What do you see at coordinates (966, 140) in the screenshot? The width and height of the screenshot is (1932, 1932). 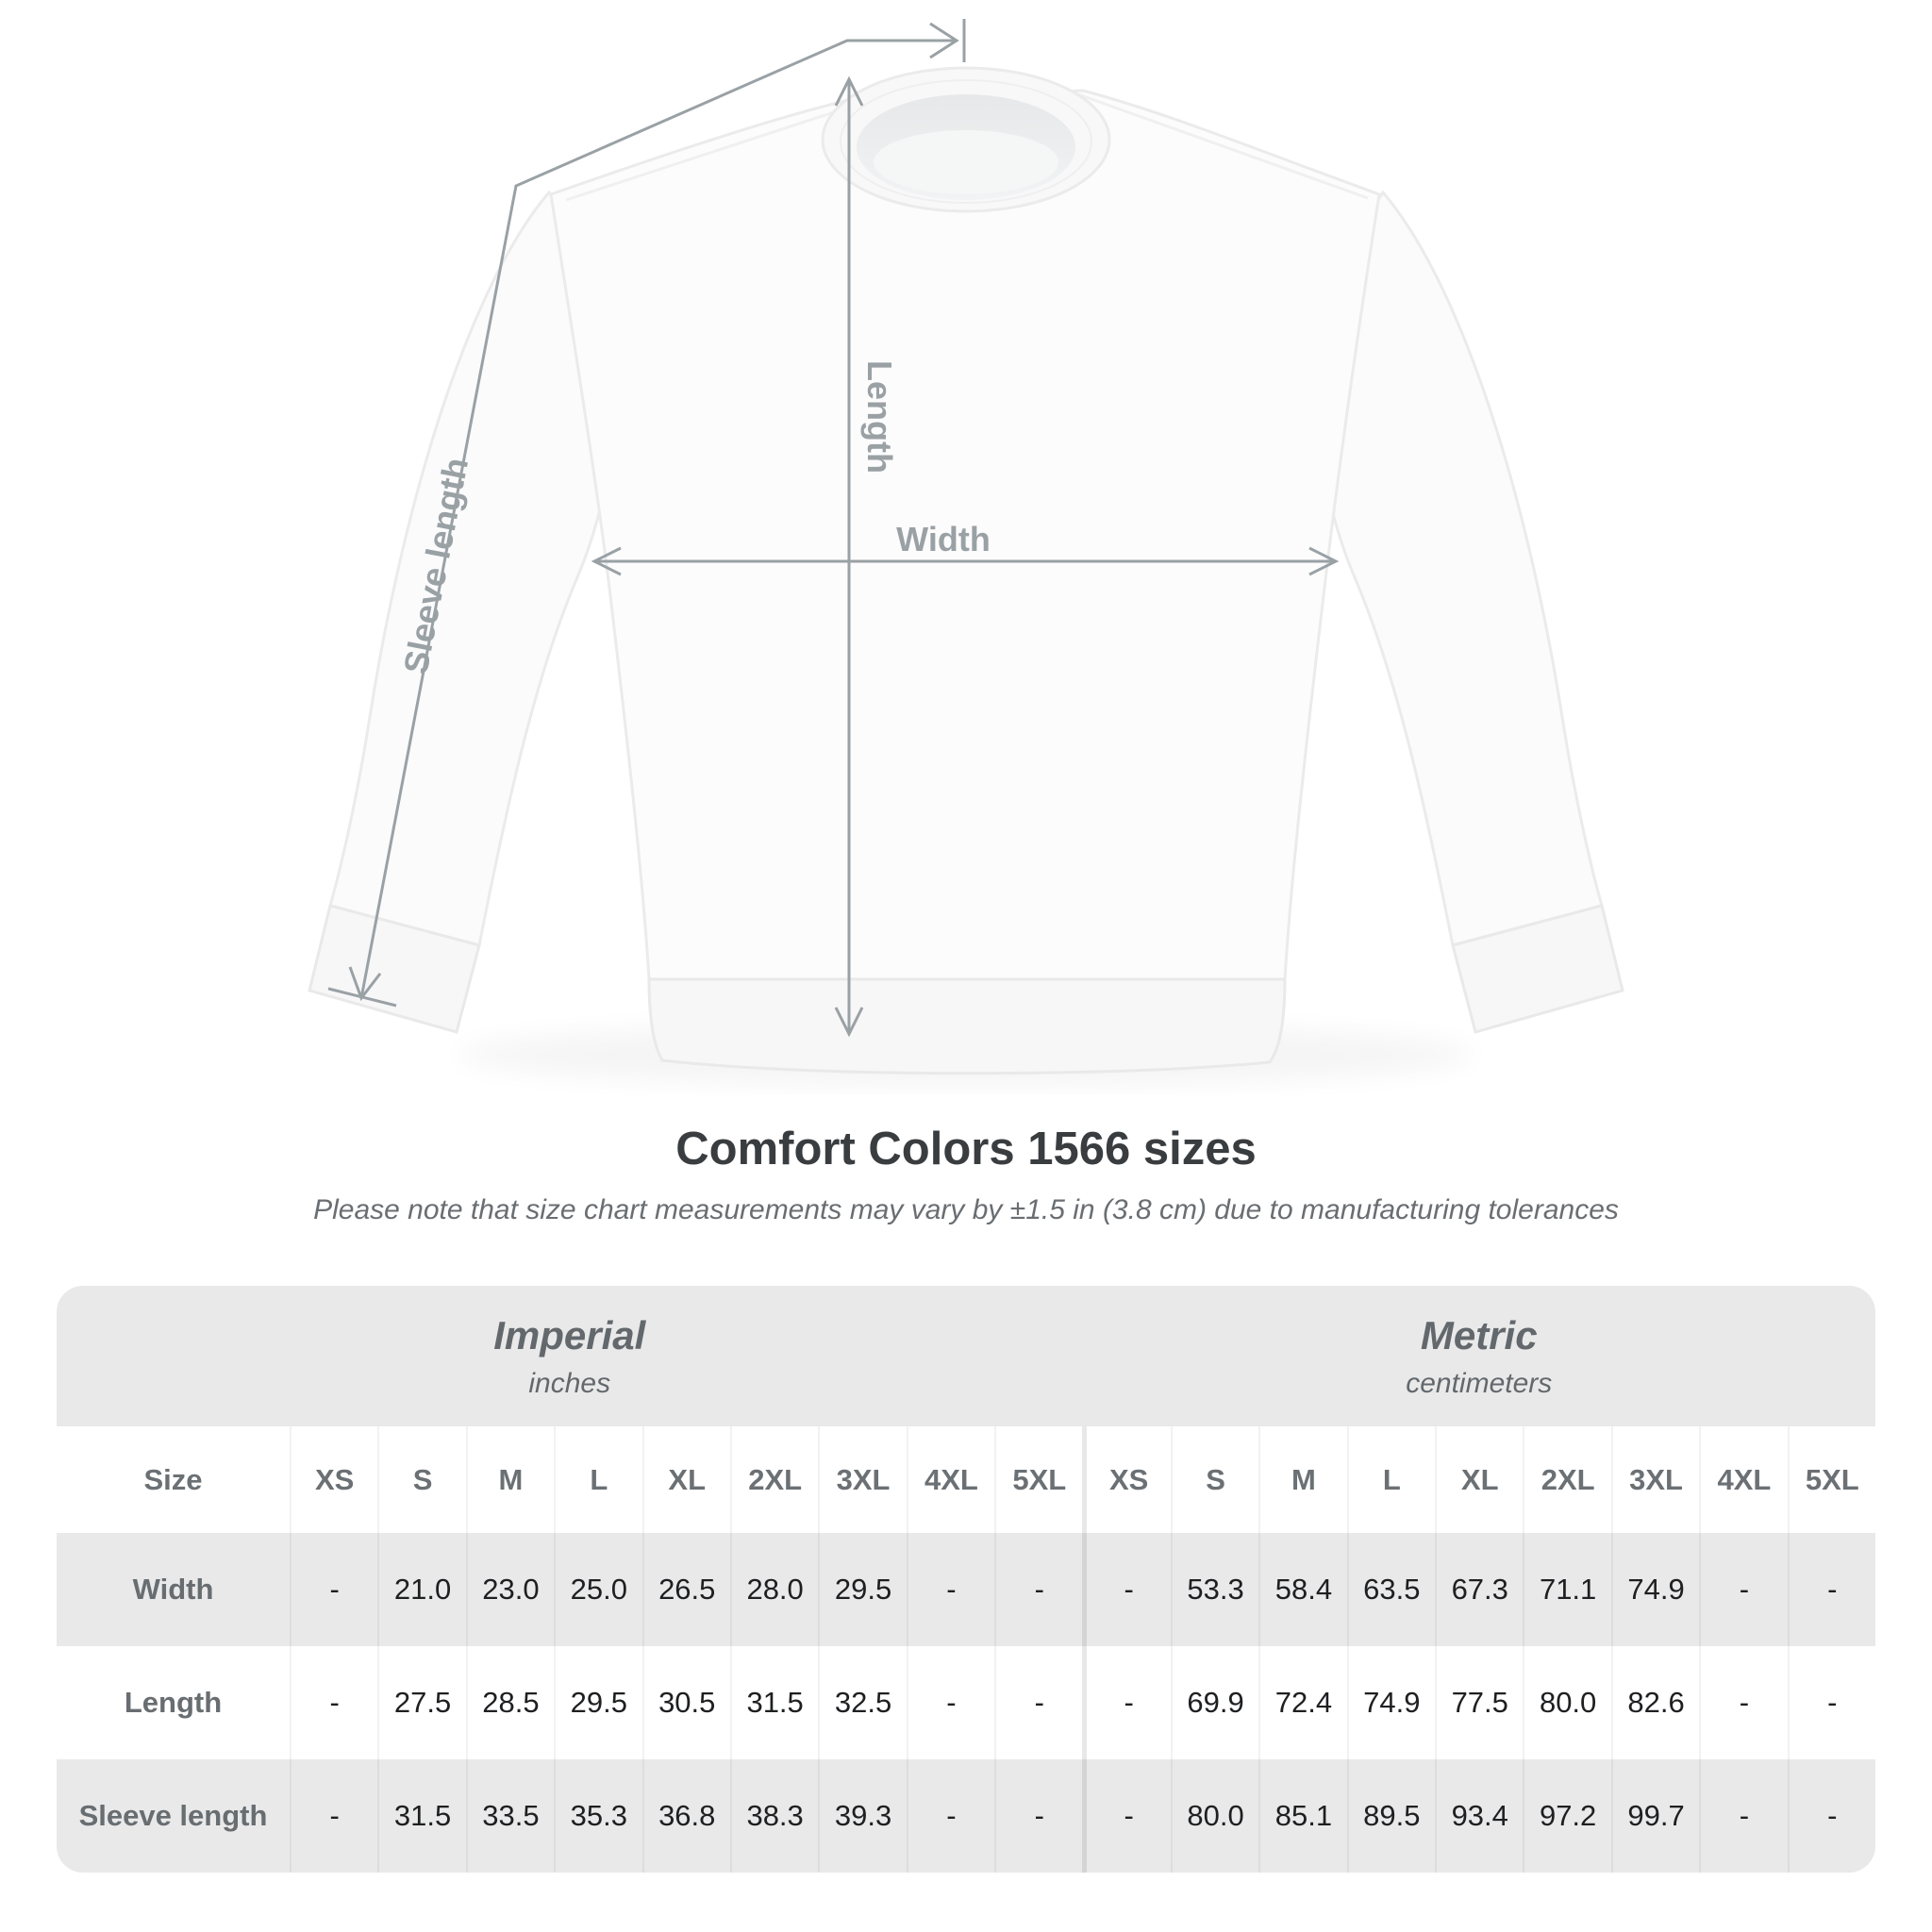 I see `sweatshirt-collar` at bounding box center [966, 140].